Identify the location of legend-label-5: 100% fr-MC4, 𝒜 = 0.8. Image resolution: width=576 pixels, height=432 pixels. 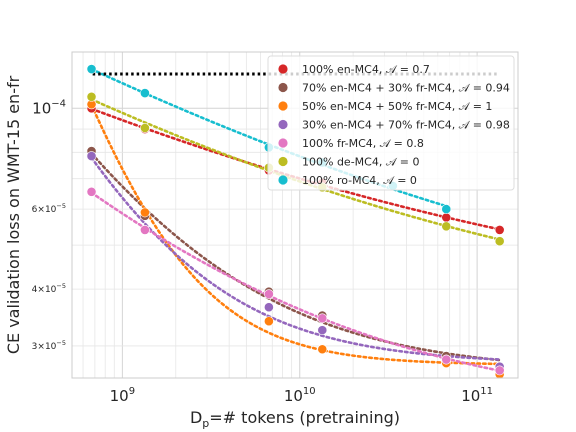
(363, 143).